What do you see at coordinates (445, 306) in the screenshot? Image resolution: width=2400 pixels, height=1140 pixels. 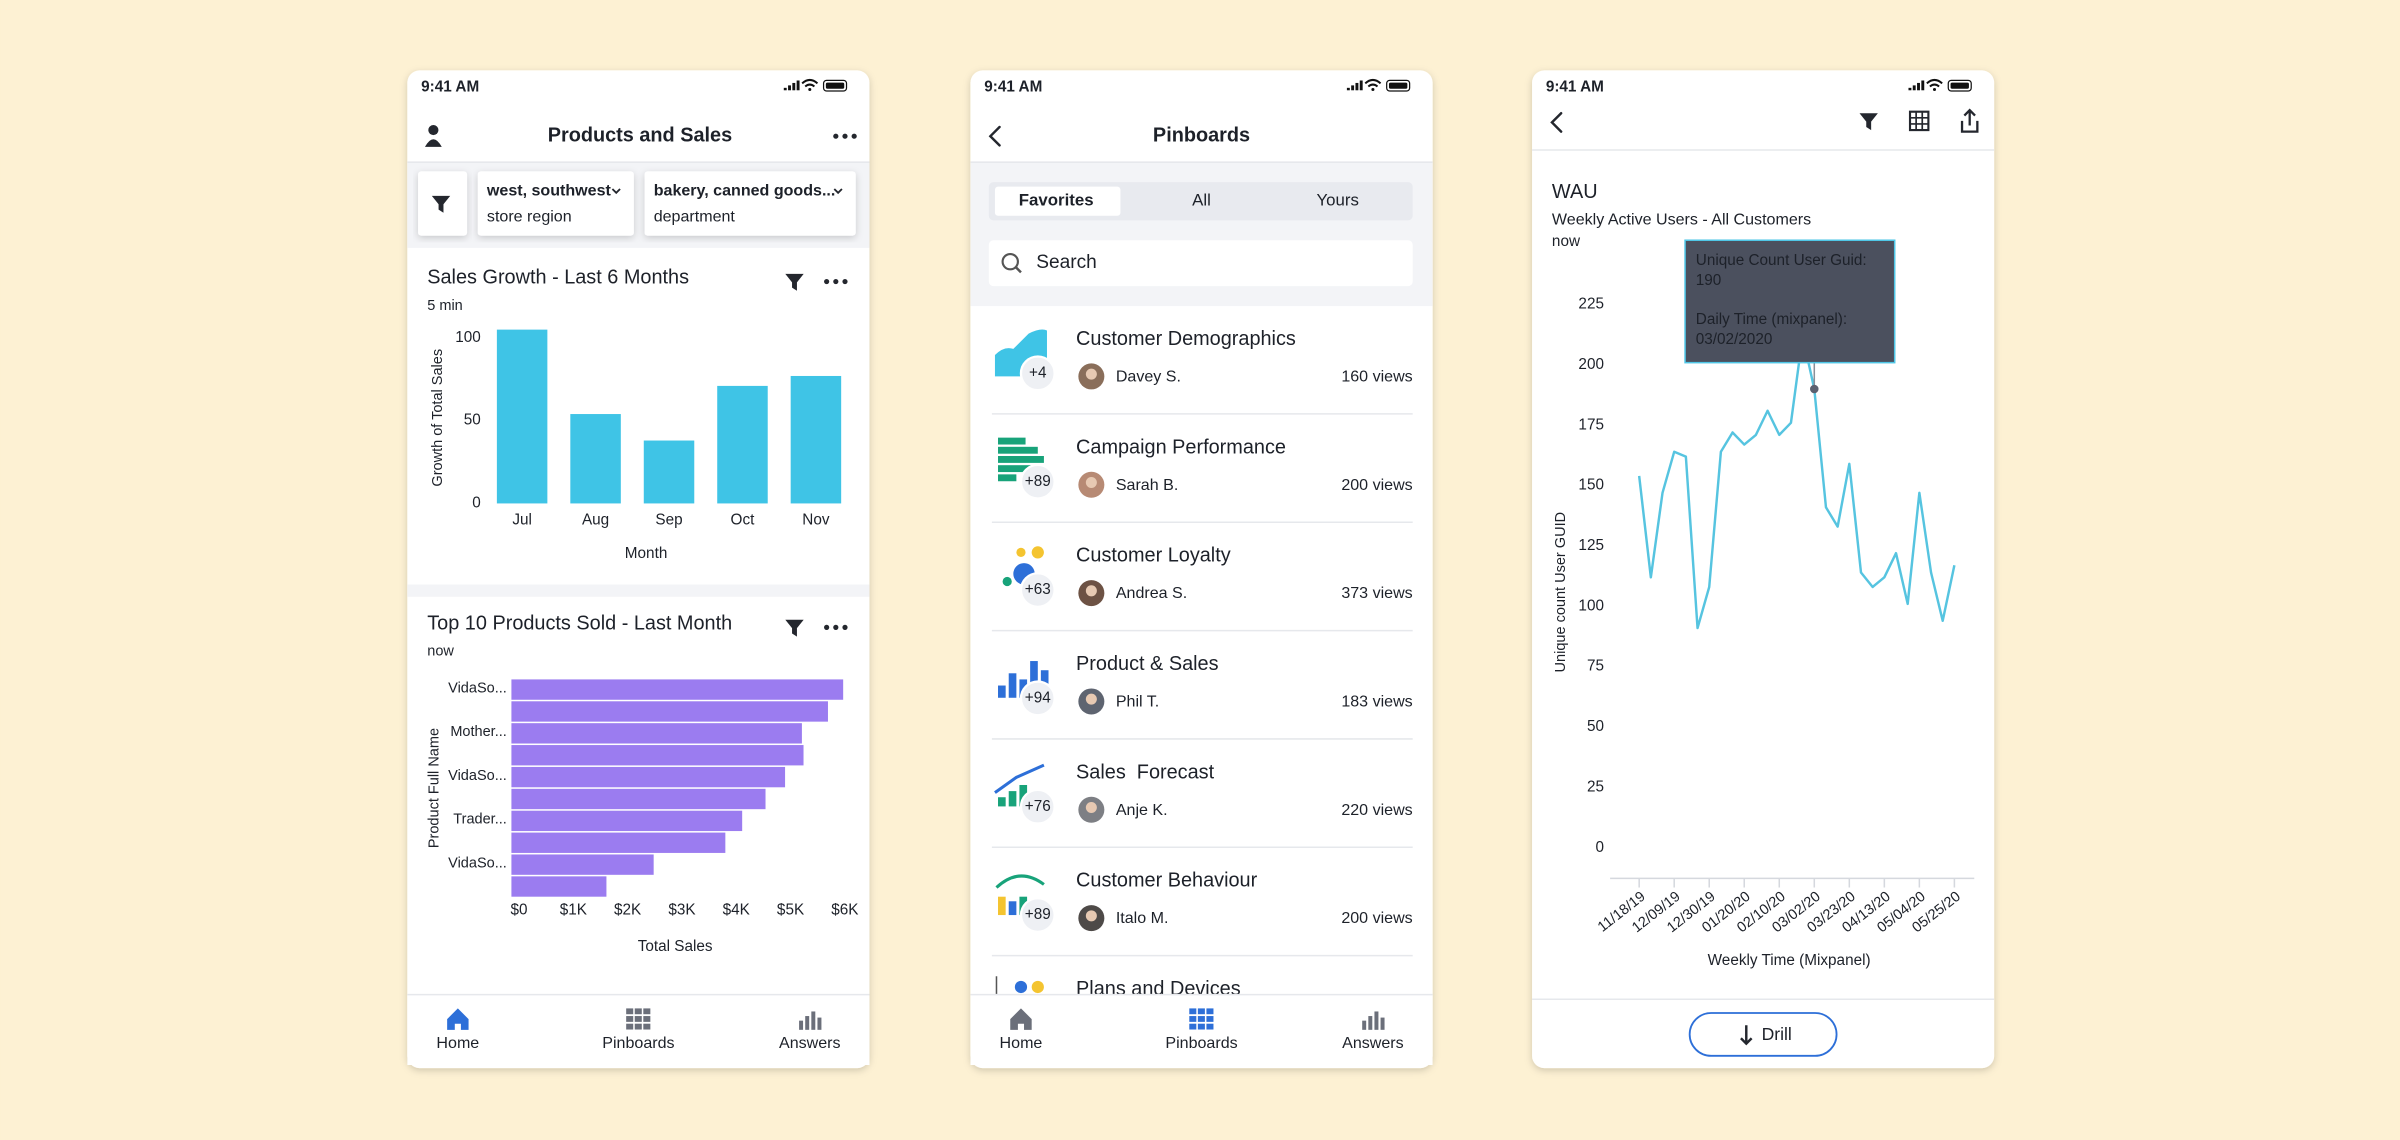 I see `chart-subtitle: 5 min` at bounding box center [445, 306].